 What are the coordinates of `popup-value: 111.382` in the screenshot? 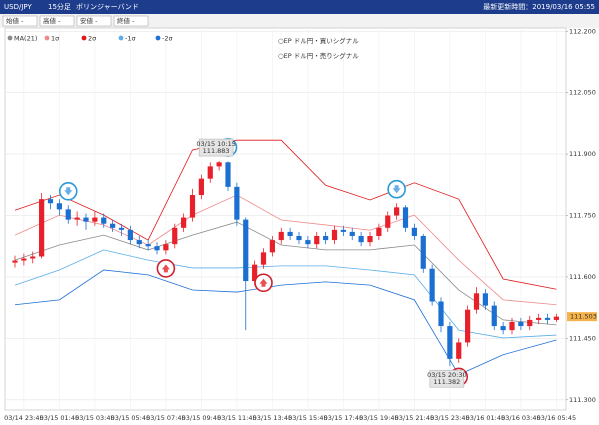 It's located at (446, 382).